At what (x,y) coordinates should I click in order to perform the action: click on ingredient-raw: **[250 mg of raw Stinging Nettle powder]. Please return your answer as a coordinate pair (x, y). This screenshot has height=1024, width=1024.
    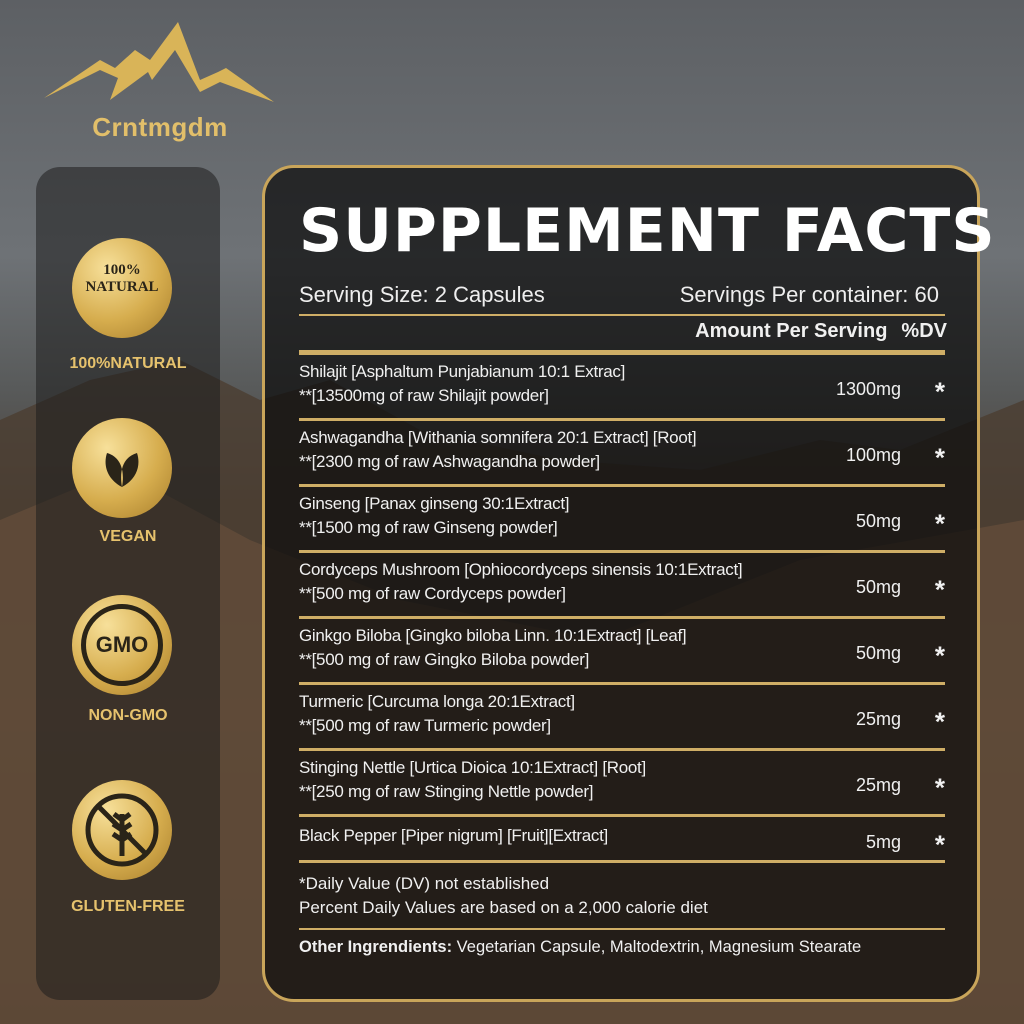
    Looking at the image, I should click on (446, 791).